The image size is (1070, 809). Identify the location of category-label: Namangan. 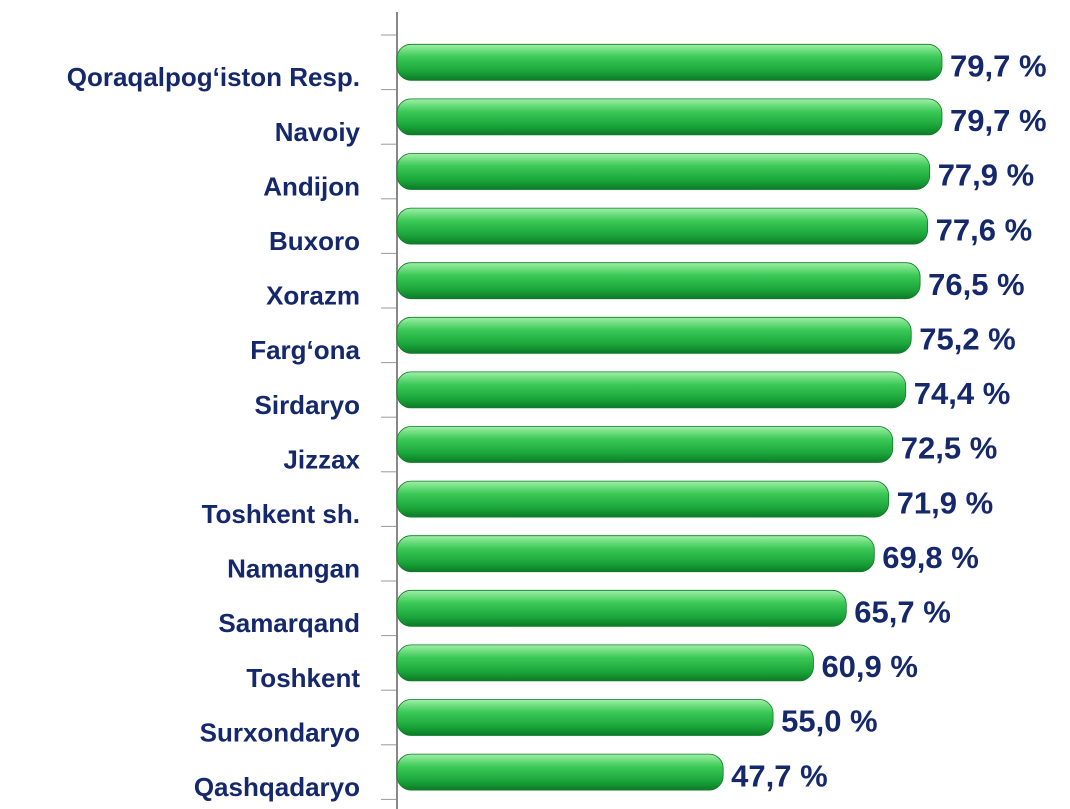
(293, 569).